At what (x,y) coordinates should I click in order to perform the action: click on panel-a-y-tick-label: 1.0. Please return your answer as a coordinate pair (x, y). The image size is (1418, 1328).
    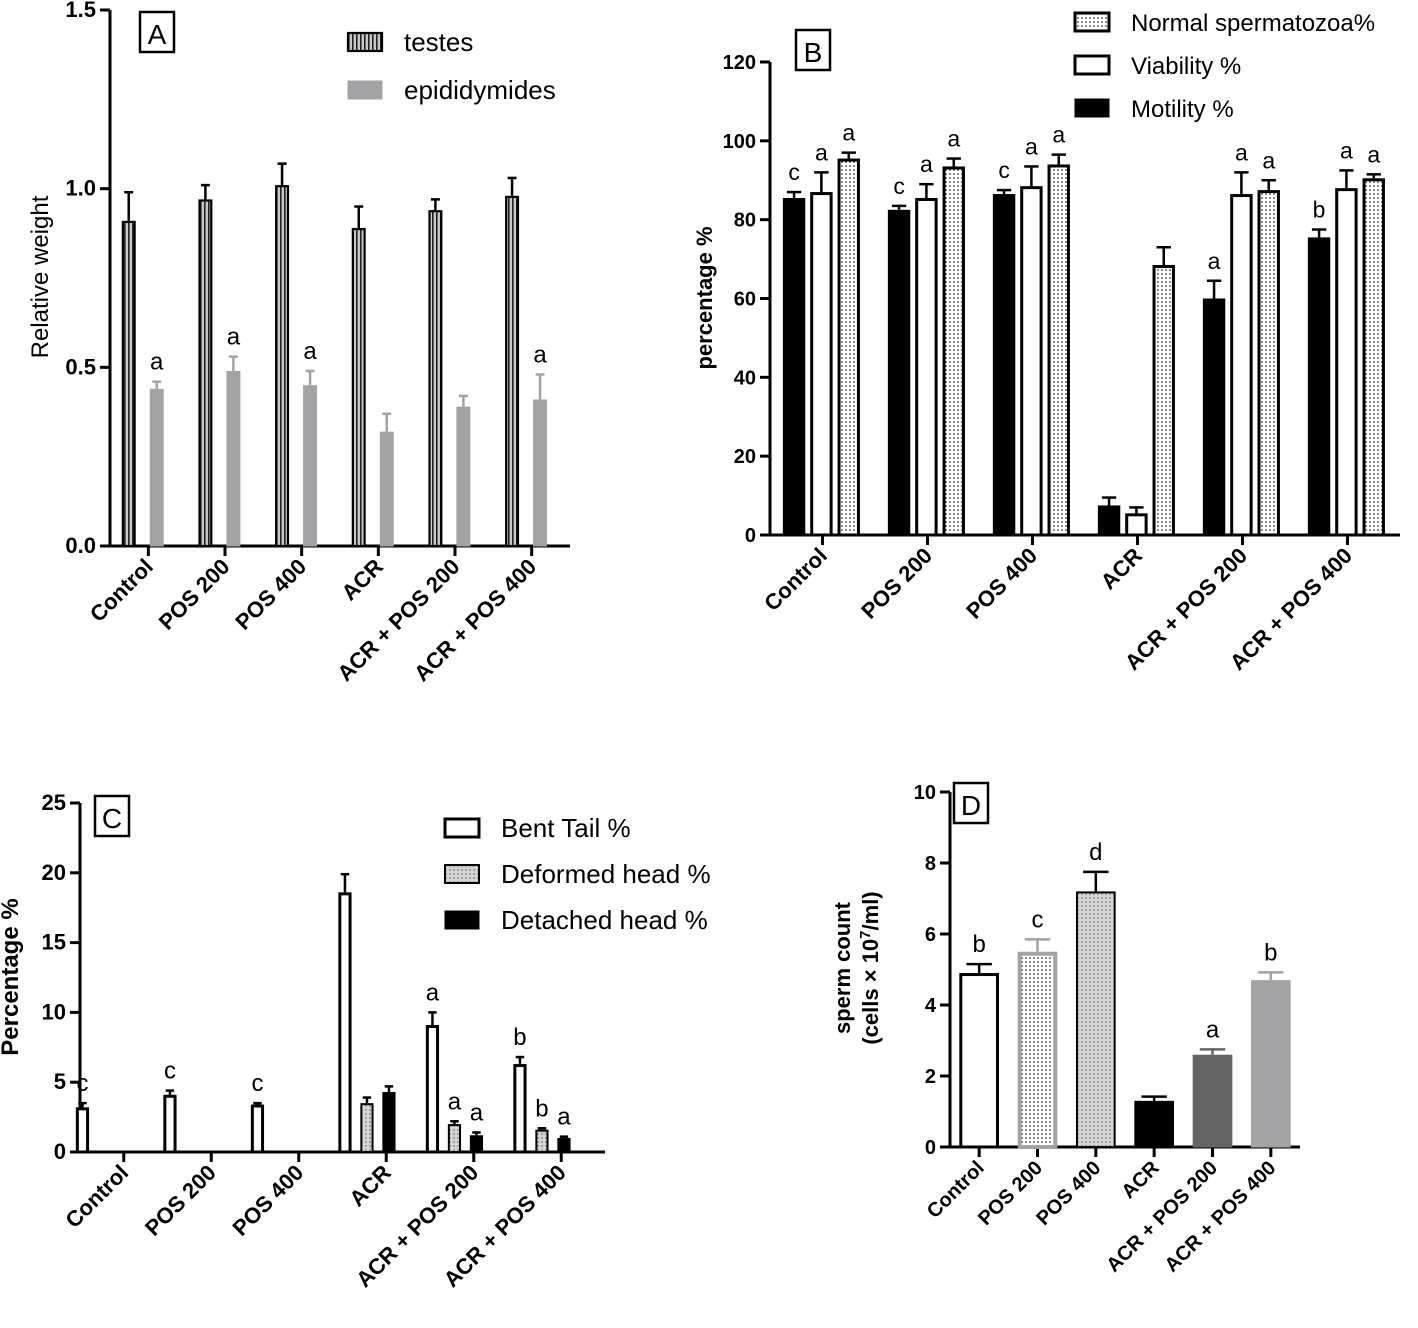
    Looking at the image, I should click on (80, 188).